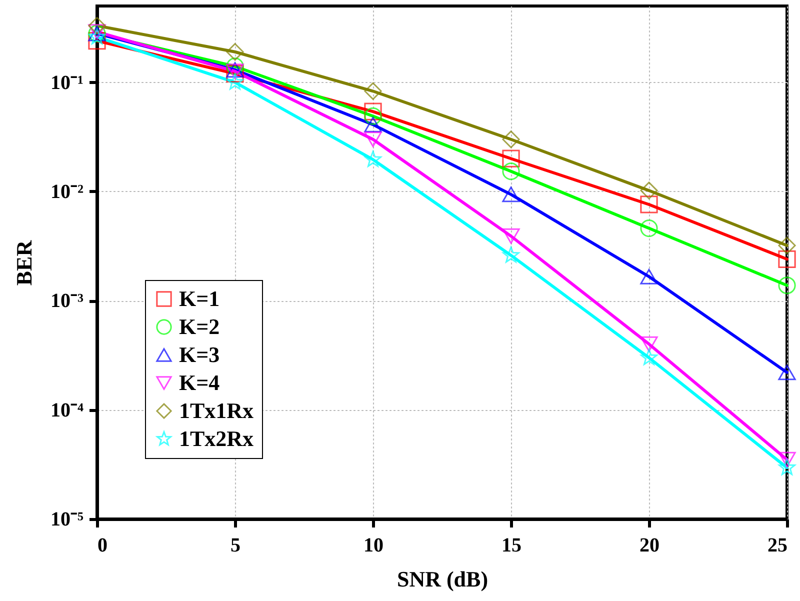  I want to click on legend-label: K=1, so click(199, 298).